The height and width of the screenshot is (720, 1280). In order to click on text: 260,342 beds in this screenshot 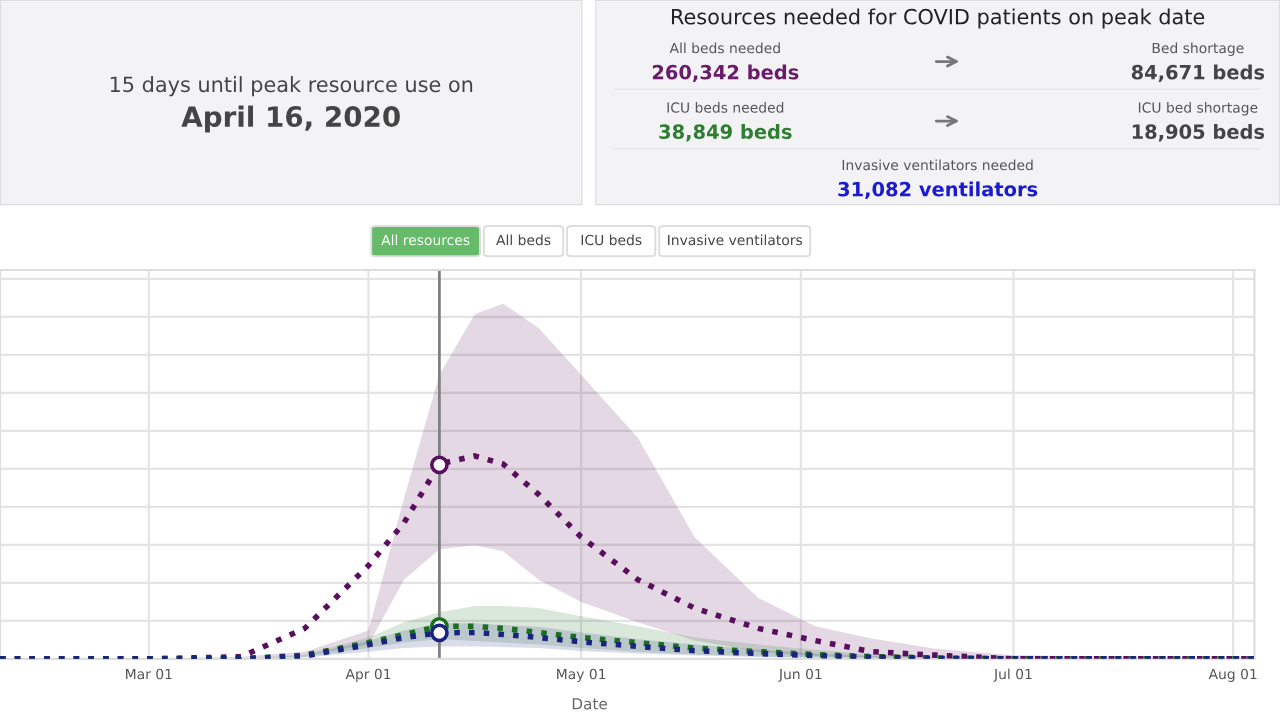, I will do `click(725, 73)`.